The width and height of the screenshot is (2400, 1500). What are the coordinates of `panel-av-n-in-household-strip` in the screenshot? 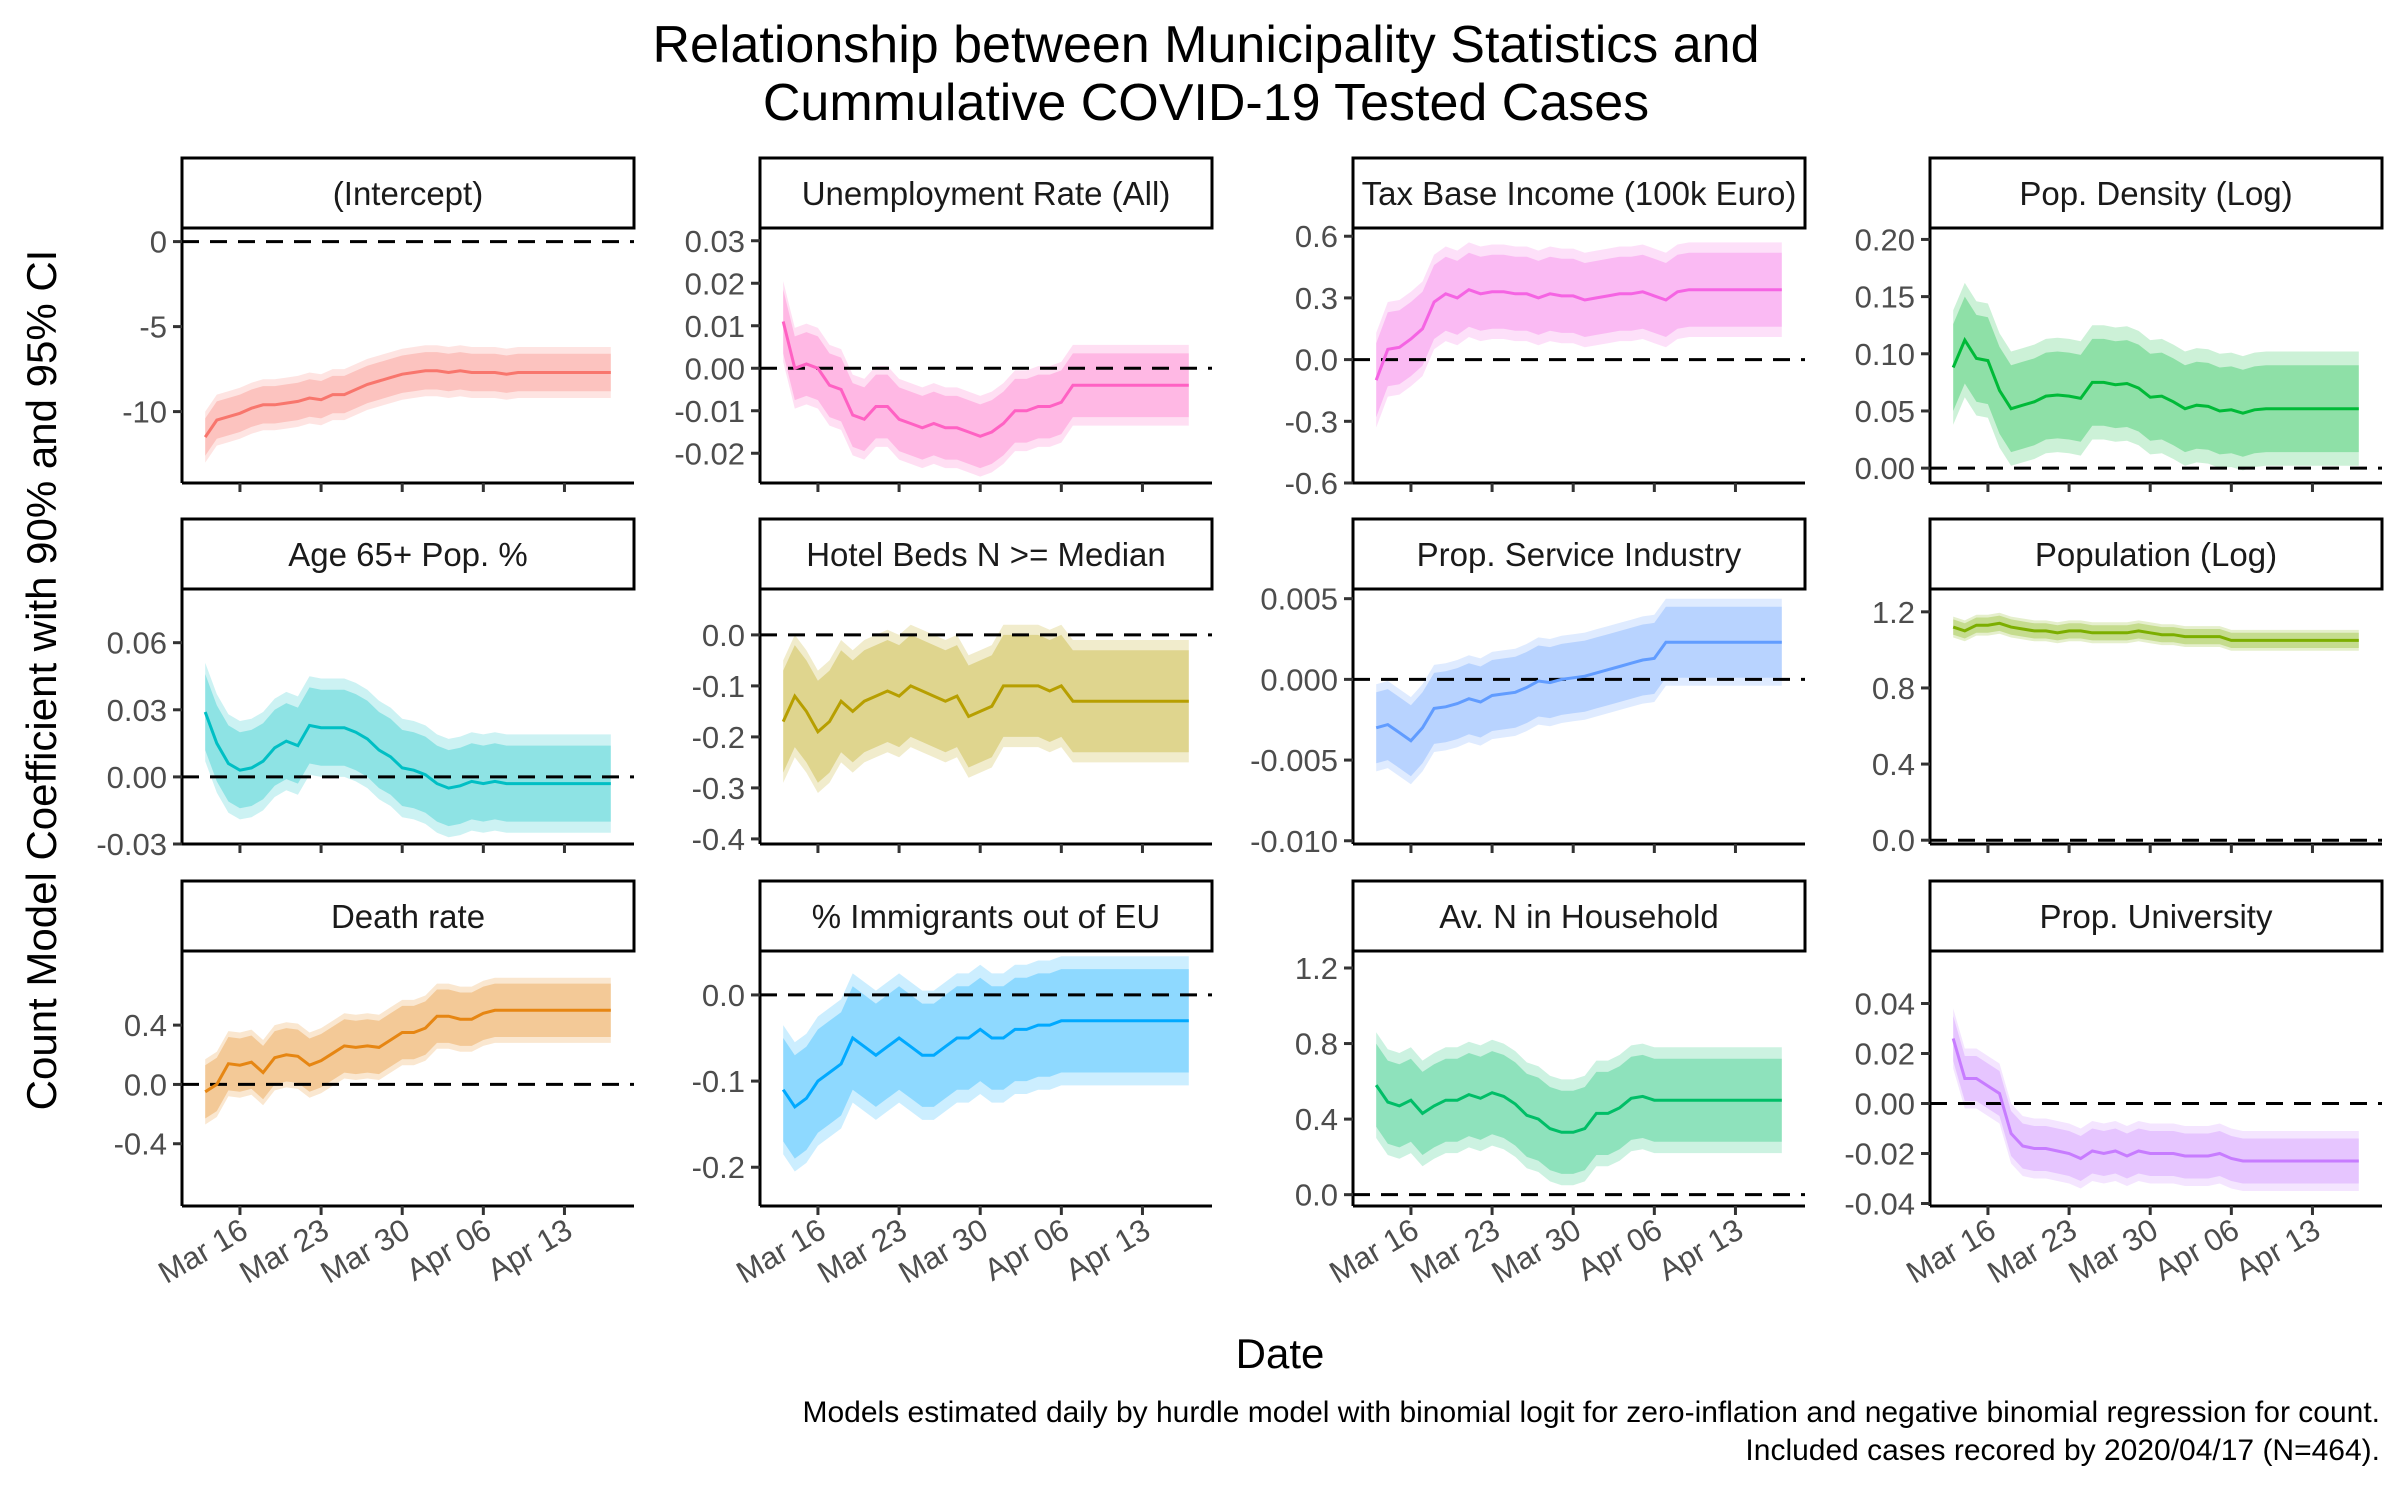 It's located at (1579, 916).